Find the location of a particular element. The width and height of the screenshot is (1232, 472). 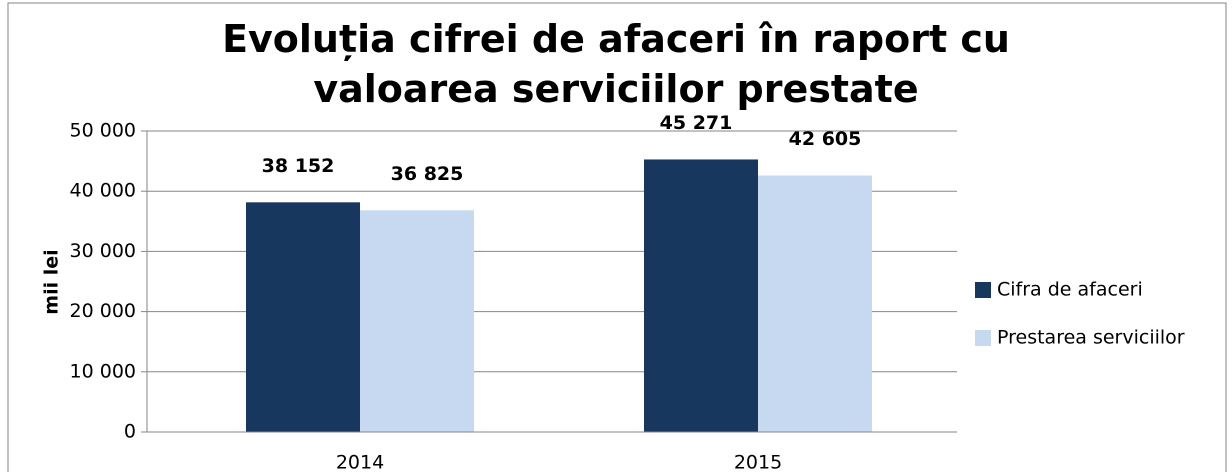

value-label: 38 152 is located at coordinates (298, 166).